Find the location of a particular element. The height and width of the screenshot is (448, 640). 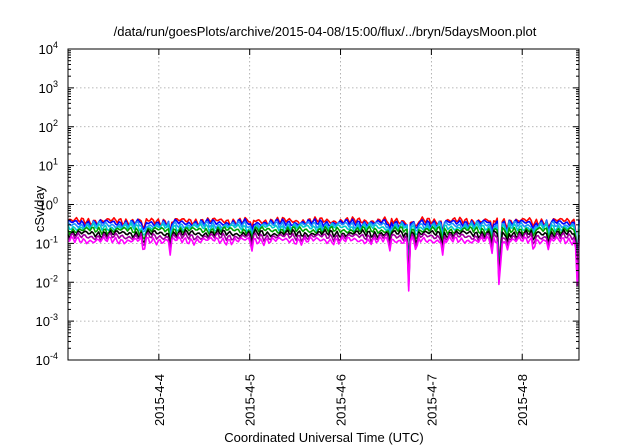

x-tick-label: 2015-4-5 is located at coordinates (250, 400).